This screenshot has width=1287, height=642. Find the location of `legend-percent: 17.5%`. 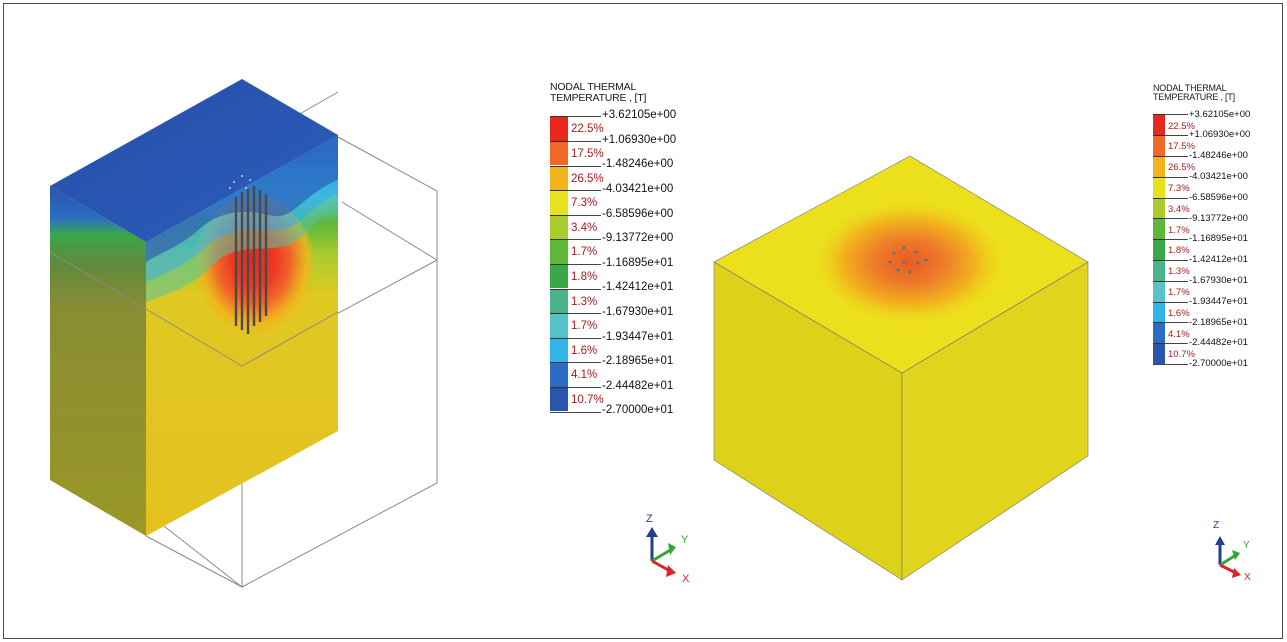

legend-percent: 17.5% is located at coordinates (587, 154).